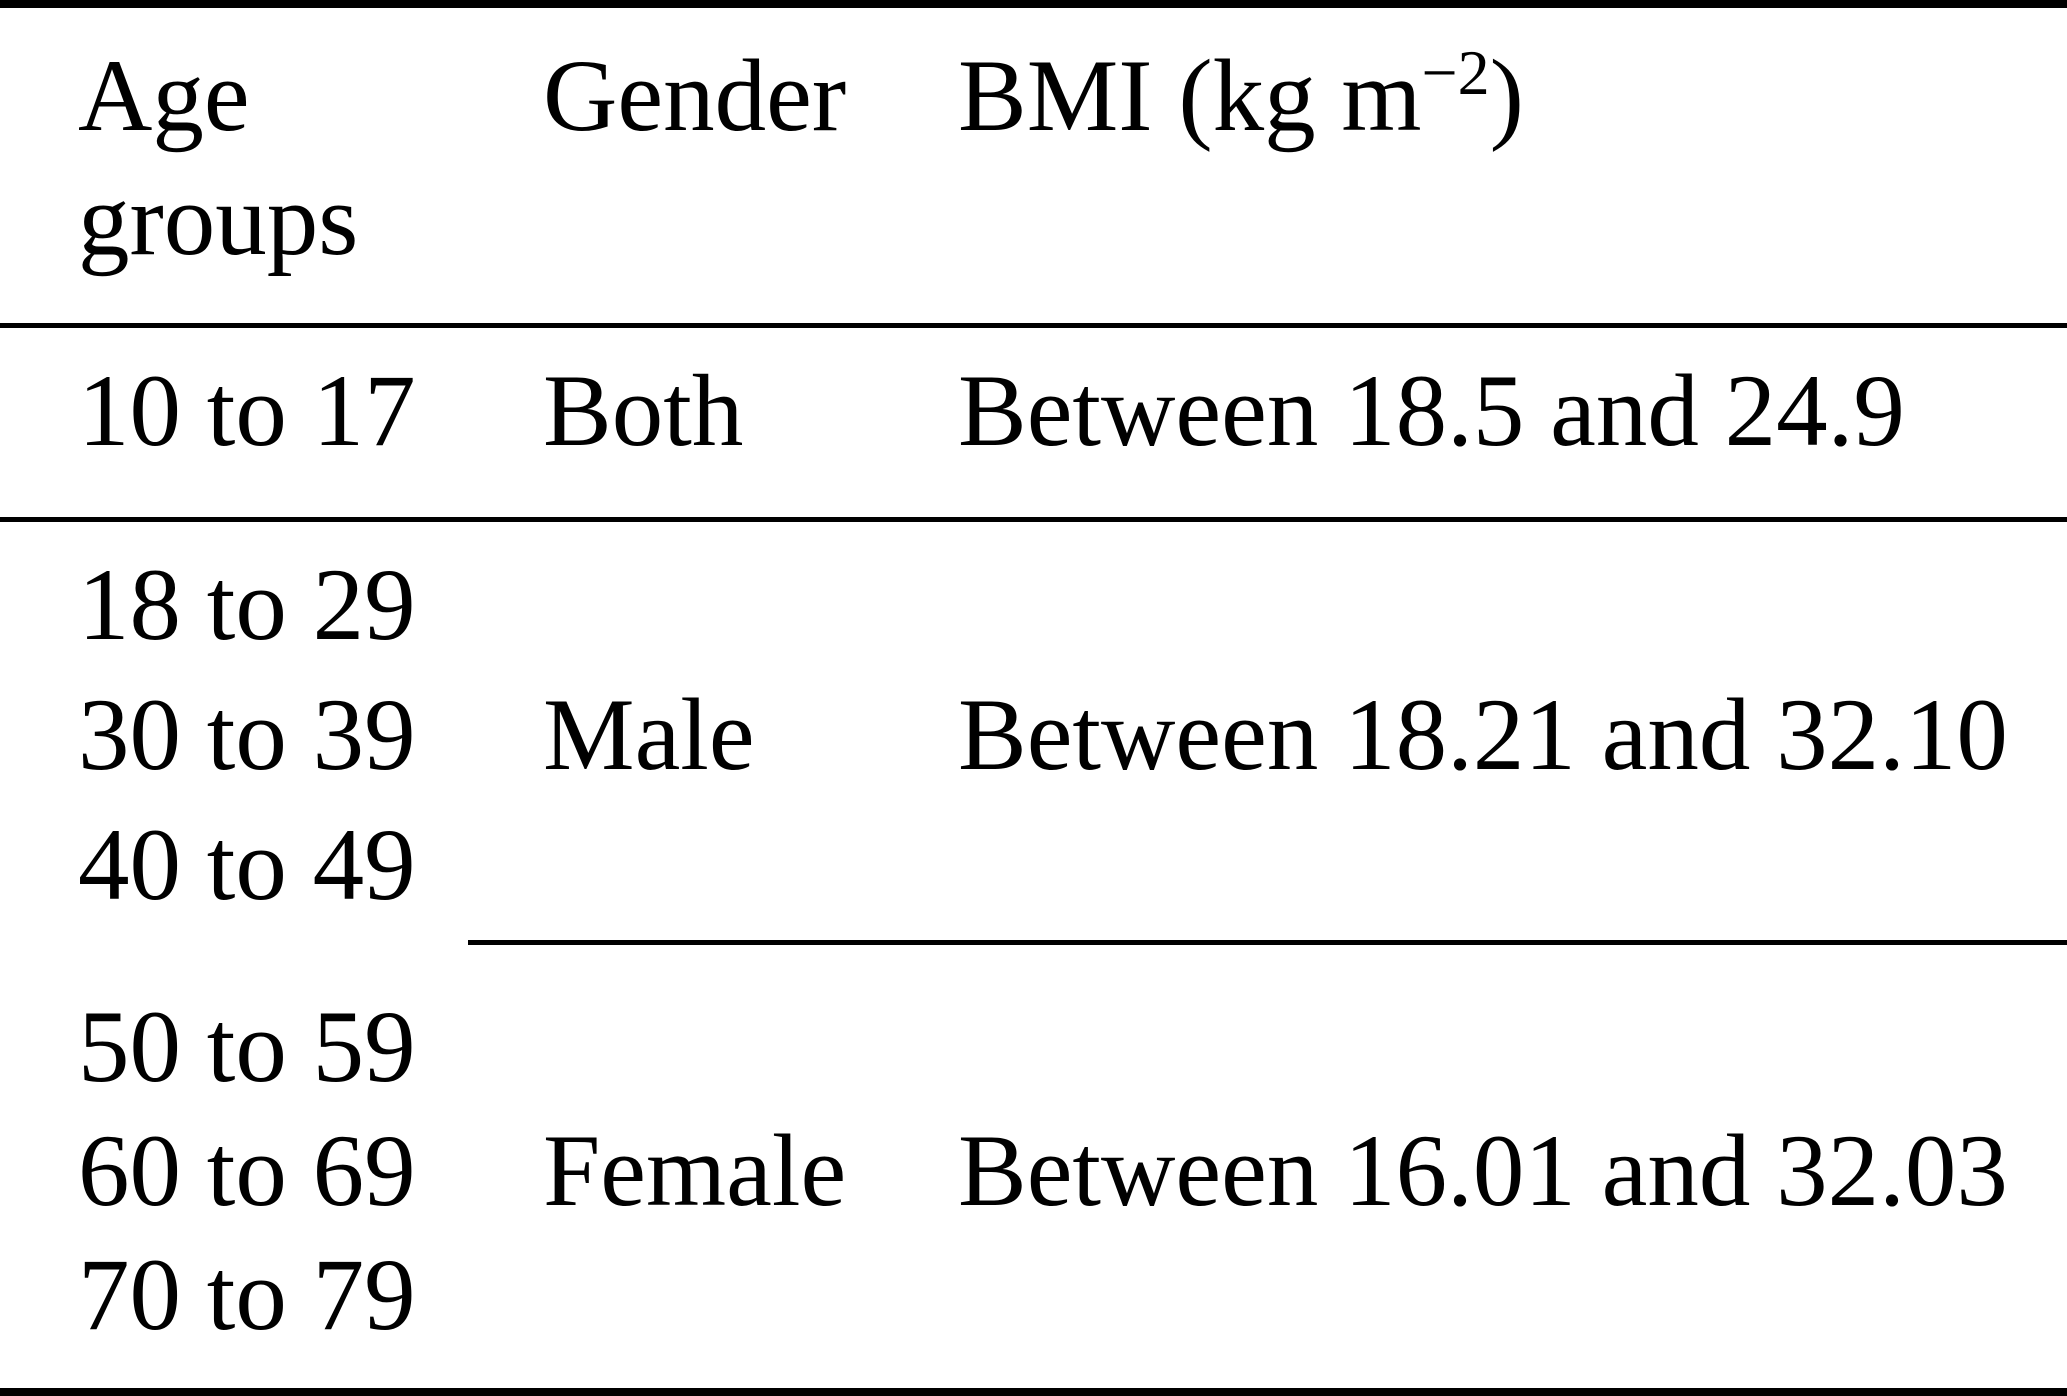 This screenshot has width=2067, height=1396. Describe the element at coordinates (247, 735) in the screenshot. I see `row-male-age-range-2: 30 to 39` at that location.